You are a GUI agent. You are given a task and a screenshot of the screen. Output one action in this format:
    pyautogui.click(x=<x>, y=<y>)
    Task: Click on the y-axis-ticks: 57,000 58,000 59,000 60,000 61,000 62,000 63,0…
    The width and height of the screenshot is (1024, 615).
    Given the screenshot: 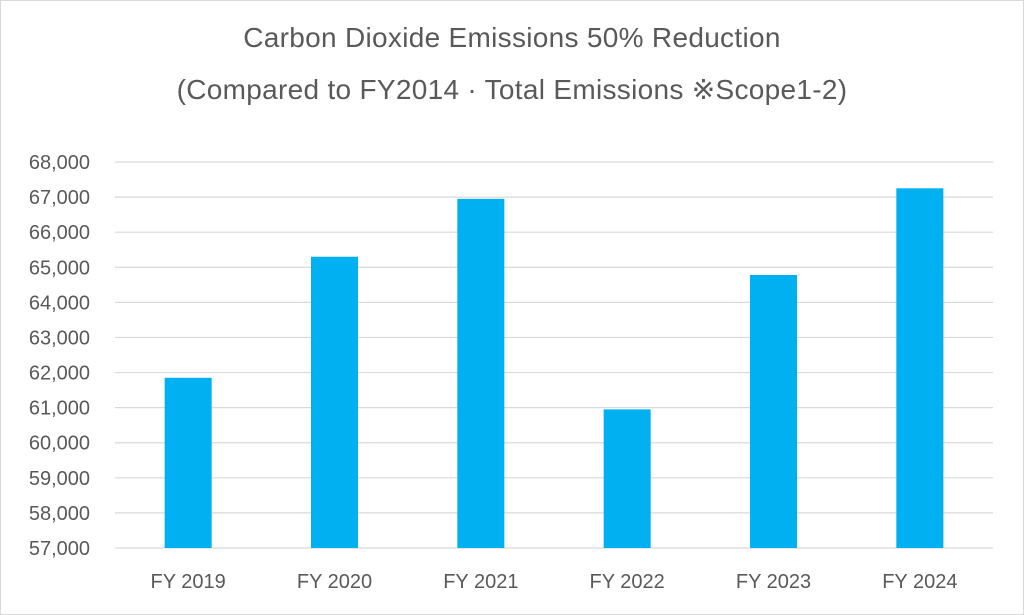 What is the action you would take?
    pyautogui.click(x=59, y=356)
    